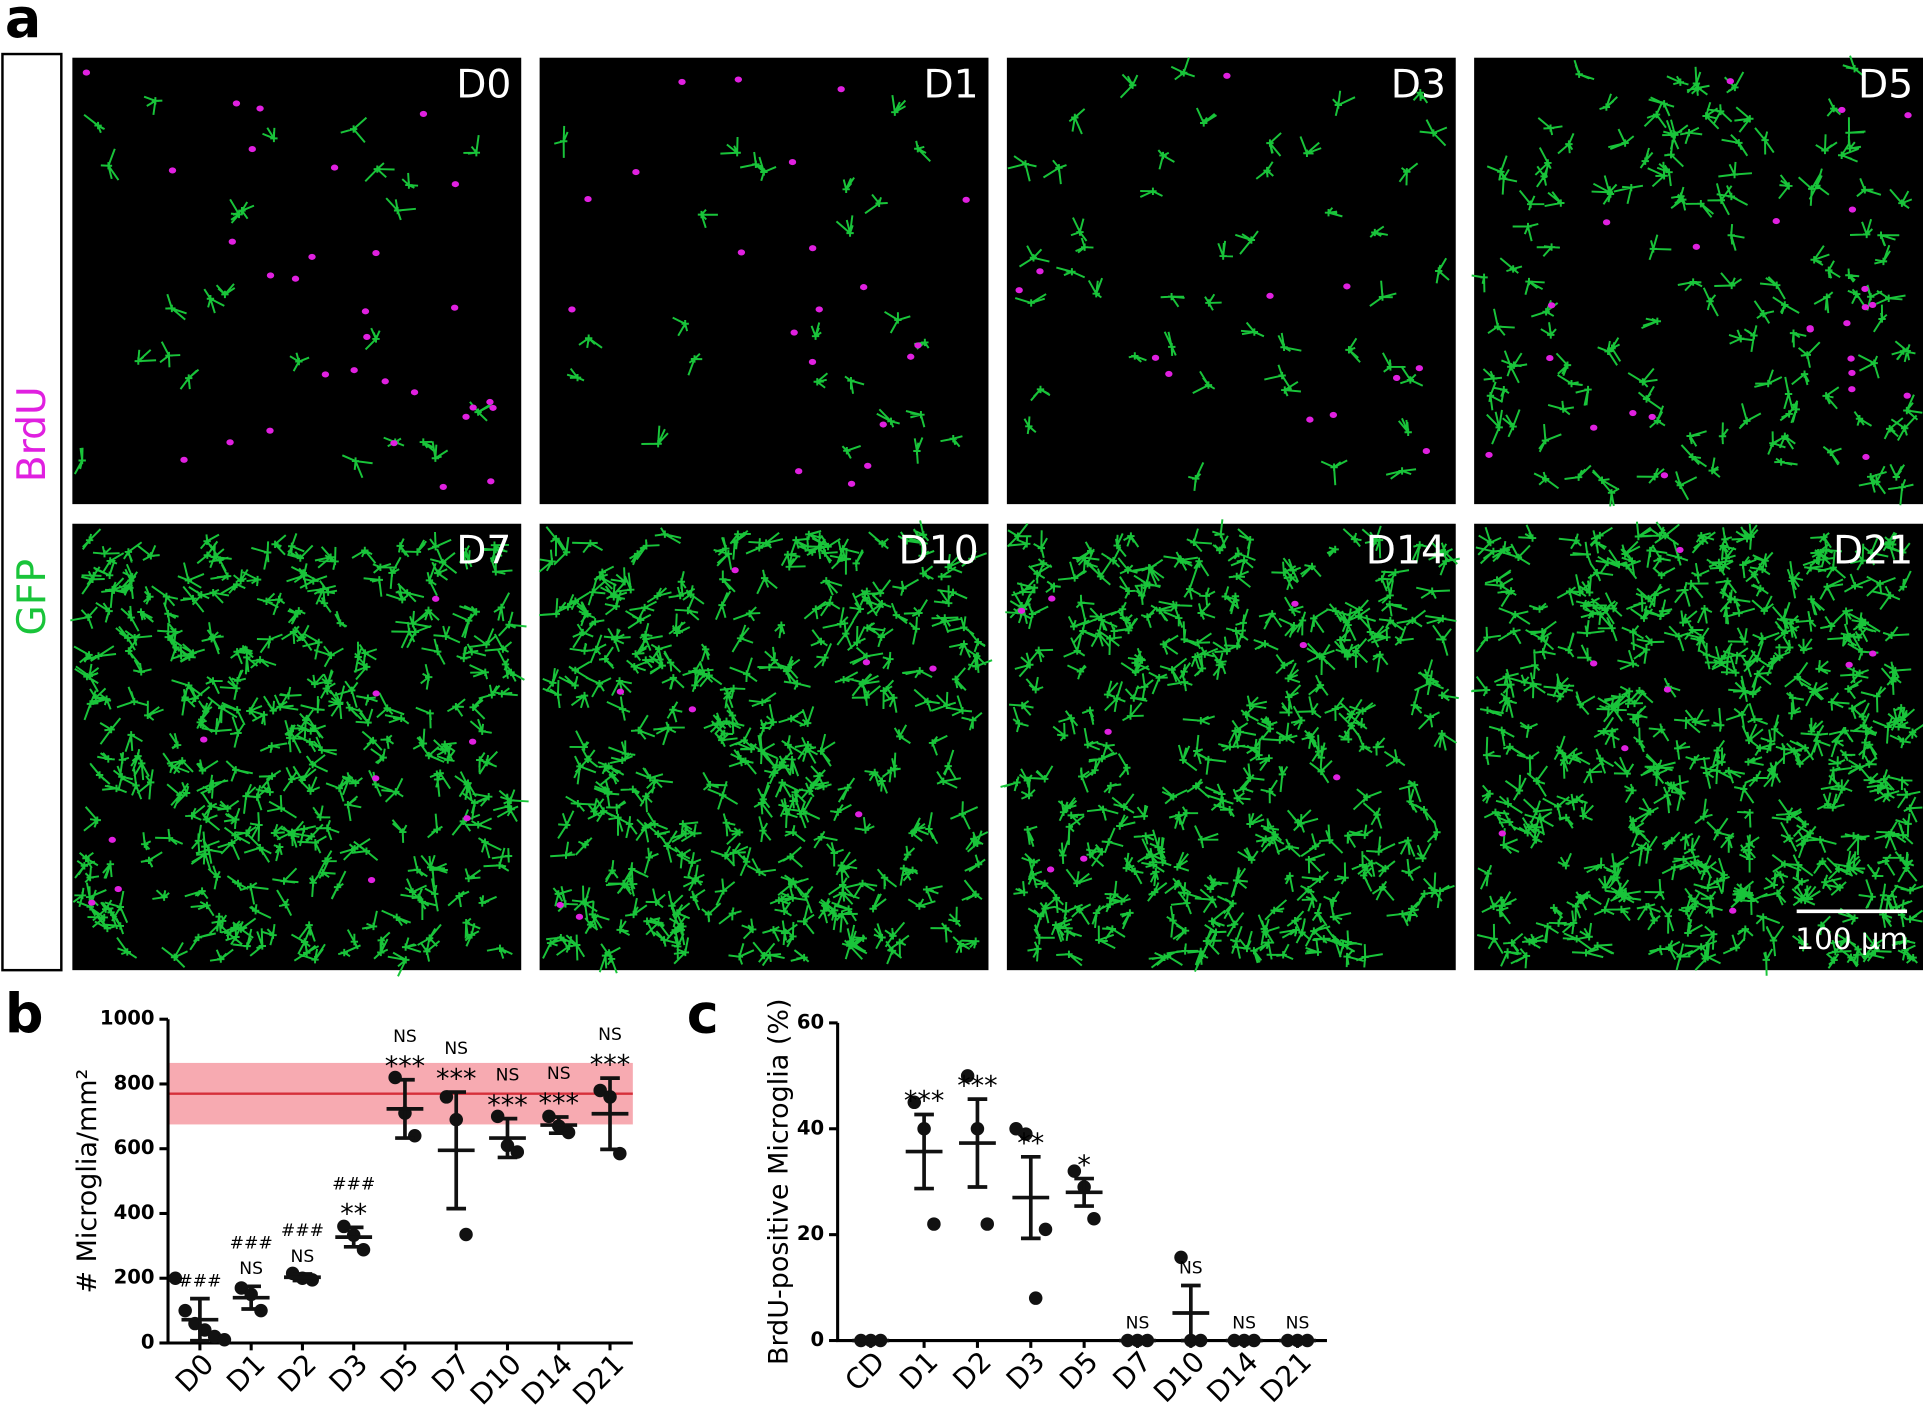  Describe the element at coordinates (24, 1014) in the screenshot. I see `panel-label: b` at that location.